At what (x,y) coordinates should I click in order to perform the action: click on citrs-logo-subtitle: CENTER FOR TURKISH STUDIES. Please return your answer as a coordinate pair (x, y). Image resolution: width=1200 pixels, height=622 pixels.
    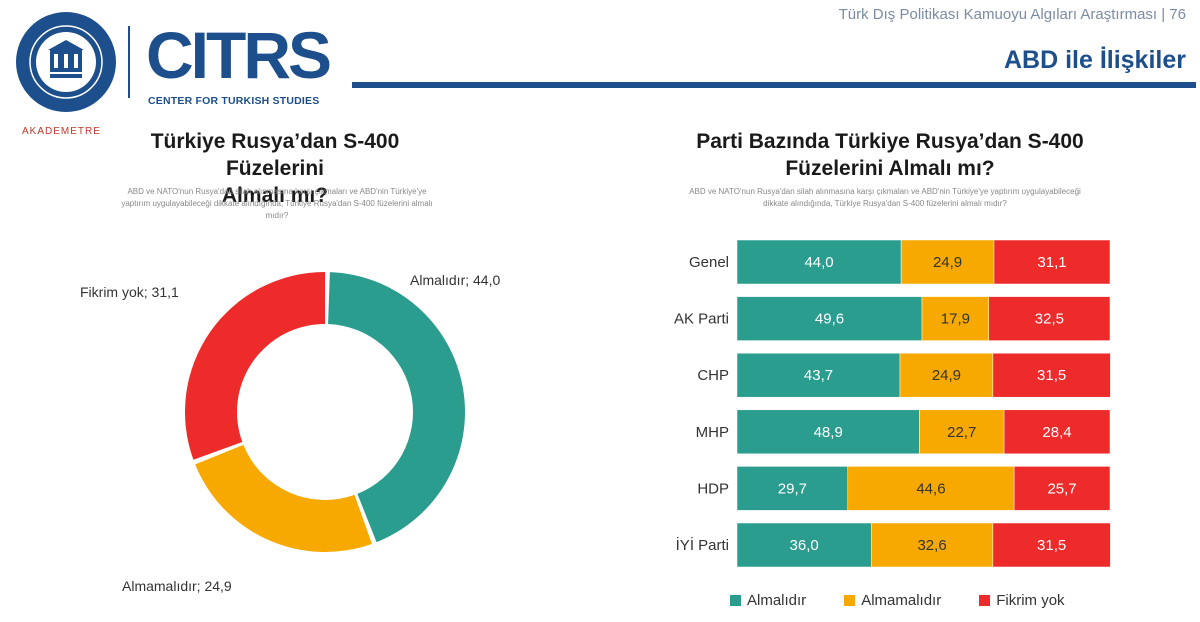
    Looking at the image, I should click on (234, 101).